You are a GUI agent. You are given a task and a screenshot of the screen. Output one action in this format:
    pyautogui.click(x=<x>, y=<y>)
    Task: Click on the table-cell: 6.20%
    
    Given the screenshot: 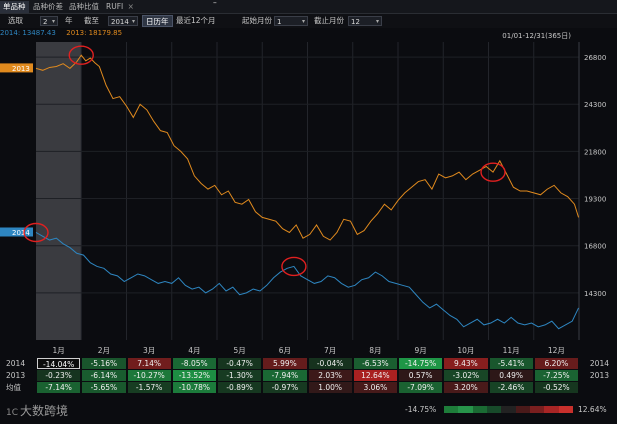 What is the action you would take?
    pyautogui.click(x=556, y=363)
    